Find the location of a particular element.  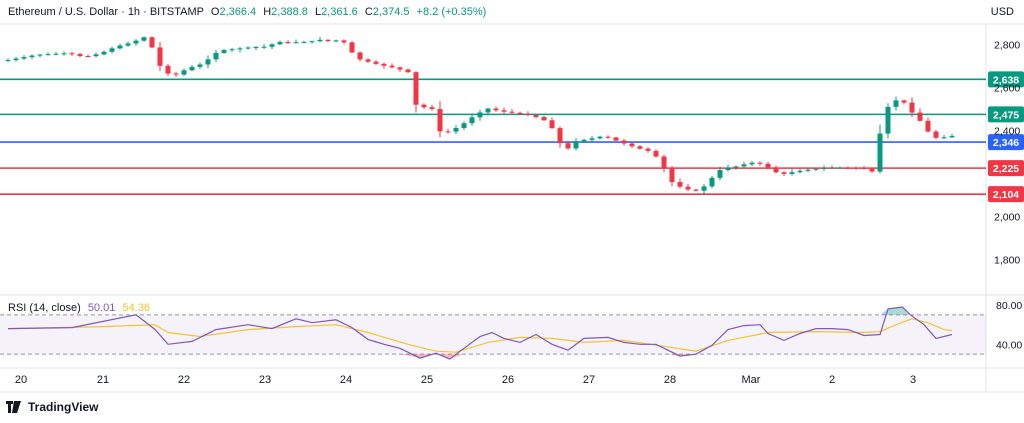

time-axis: 20 21 22 23 24 25 26 27 28 Mar 2 3 is located at coordinates (465, 380).